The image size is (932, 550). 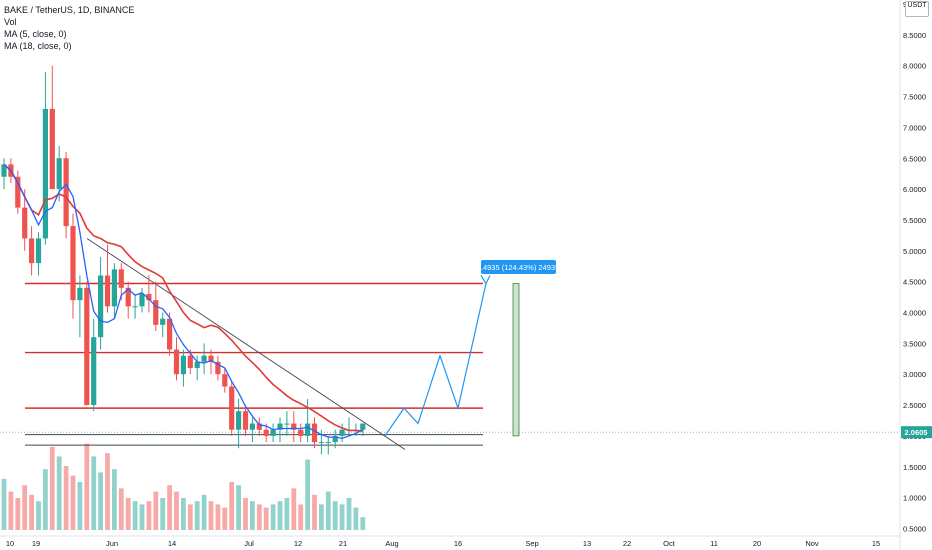 I want to click on x-tick-label: Jun, so click(x=112, y=543).